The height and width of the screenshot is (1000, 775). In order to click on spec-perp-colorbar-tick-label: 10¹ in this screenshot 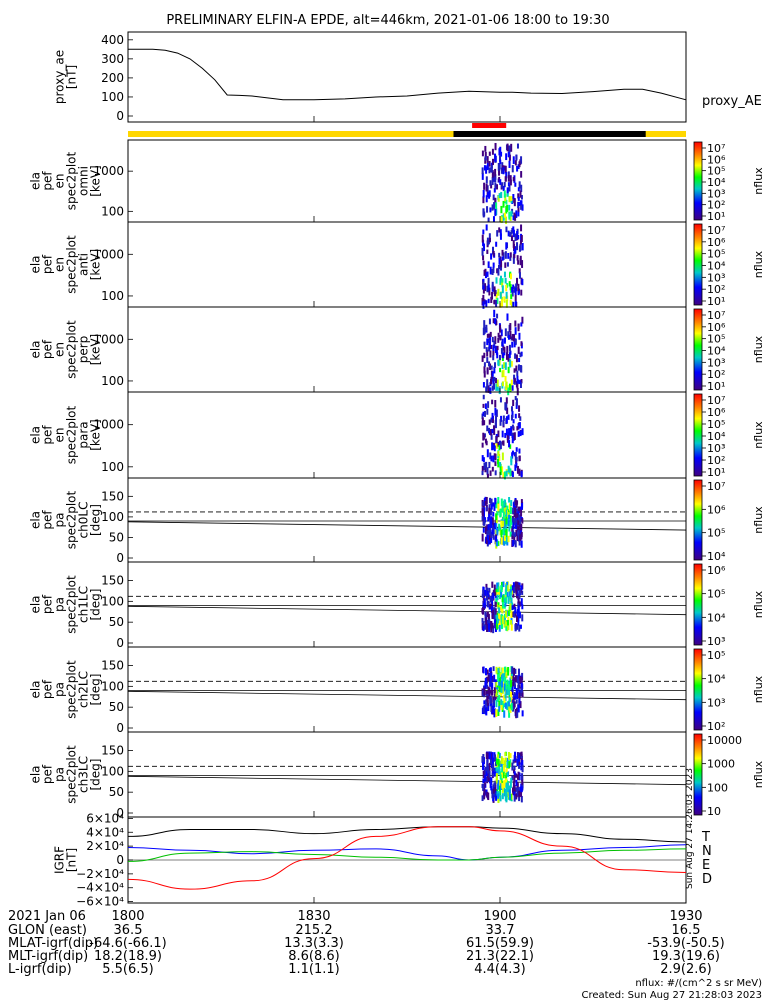, I will do `click(716, 386)`.